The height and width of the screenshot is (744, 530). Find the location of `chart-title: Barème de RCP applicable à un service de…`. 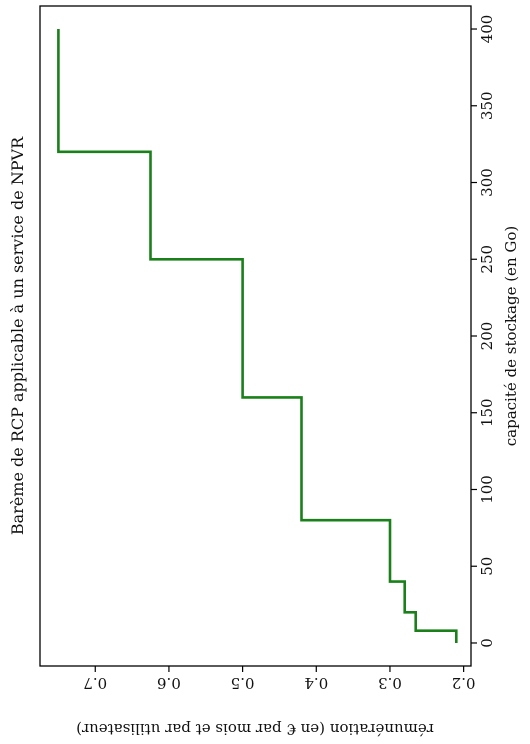

chart-title: Barème de RCP applicable à un service de… is located at coordinates (17, 335).